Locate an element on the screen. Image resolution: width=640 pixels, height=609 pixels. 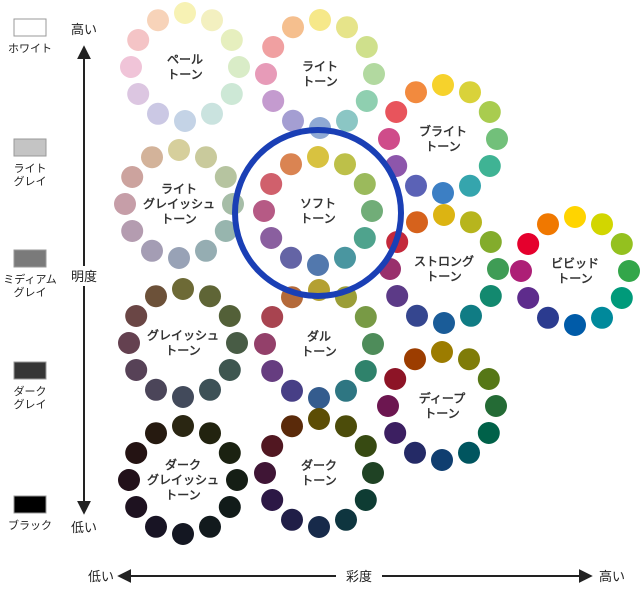
saturation-high-label: 高い is located at coordinates (612, 577).